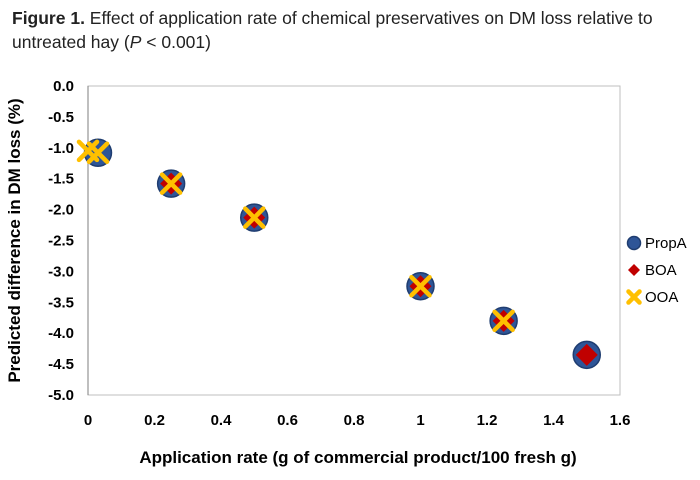 This screenshot has width=700, height=480. I want to click on legend-label-PropA: PropA, so click(666, 243).